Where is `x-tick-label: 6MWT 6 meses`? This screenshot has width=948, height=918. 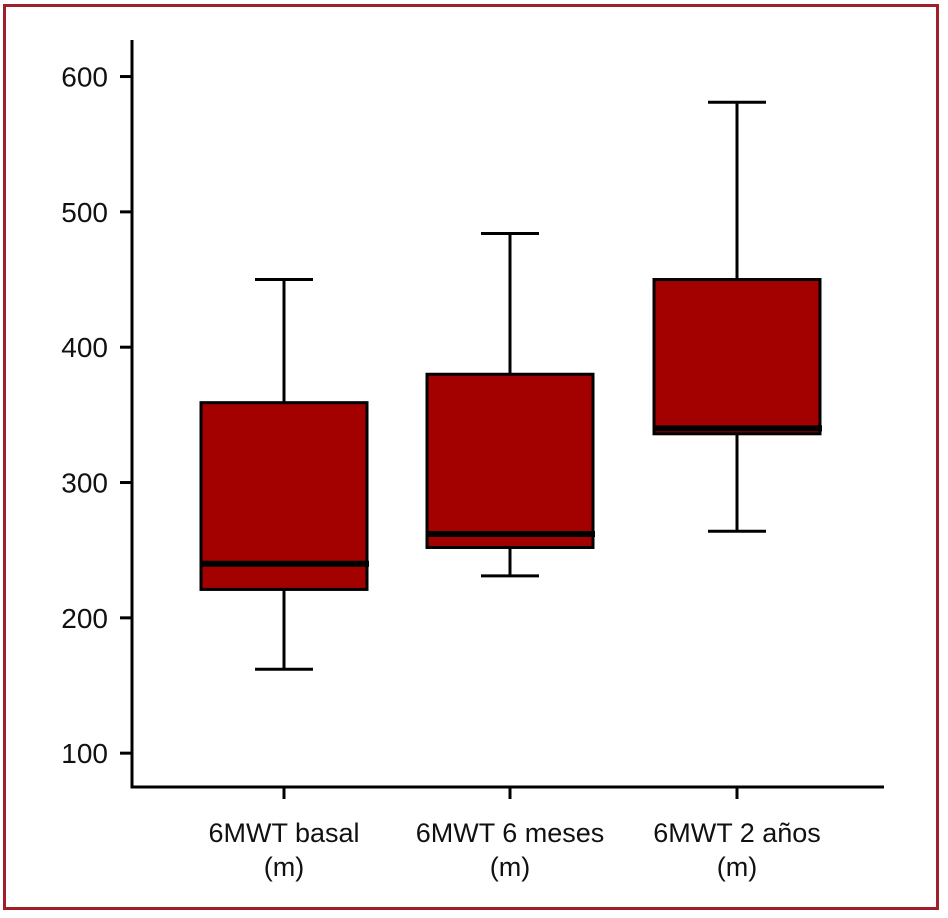 x-tick-label: 6MWT 6 meses is located at coordinates (510, 833).